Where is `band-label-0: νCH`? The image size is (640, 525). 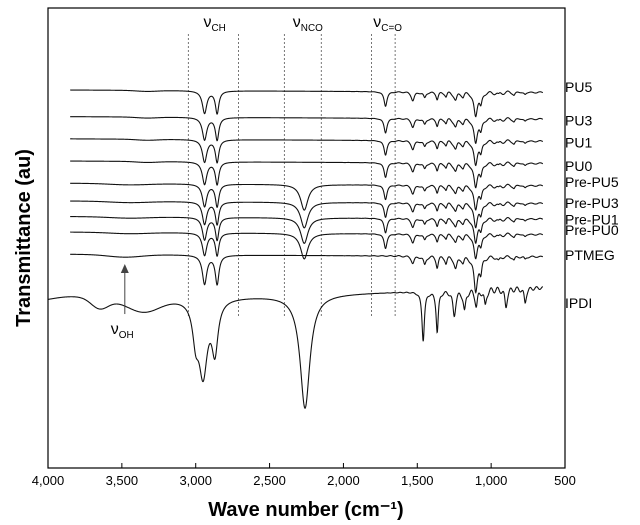
band-label-0: νCH is located at coordinates (214, 24).